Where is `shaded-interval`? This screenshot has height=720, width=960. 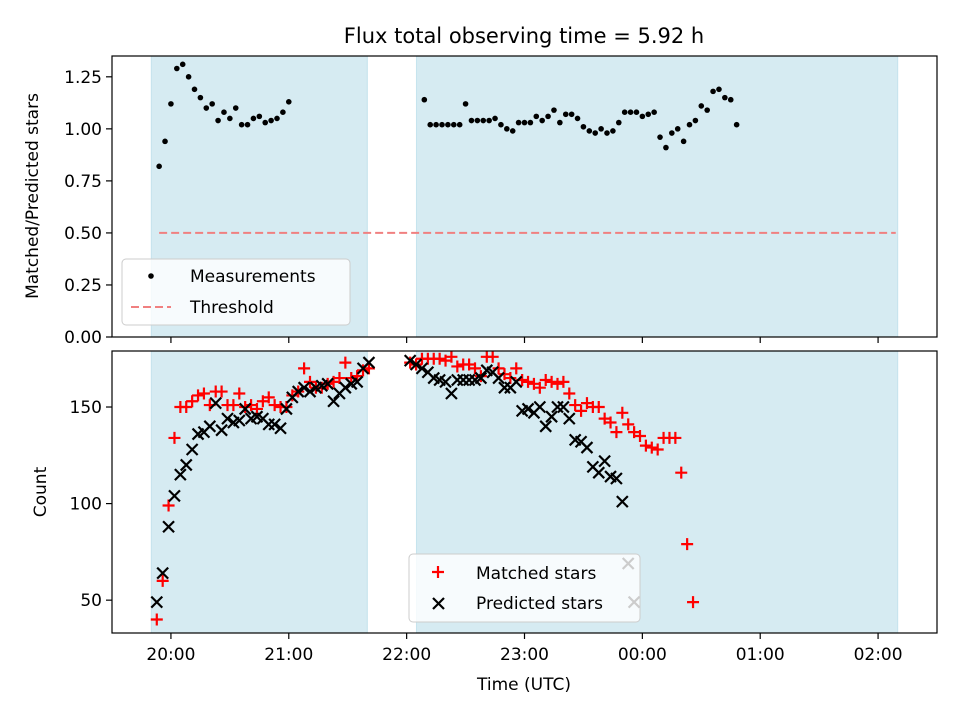
shaded-interval is located at coordinates (259, 492).